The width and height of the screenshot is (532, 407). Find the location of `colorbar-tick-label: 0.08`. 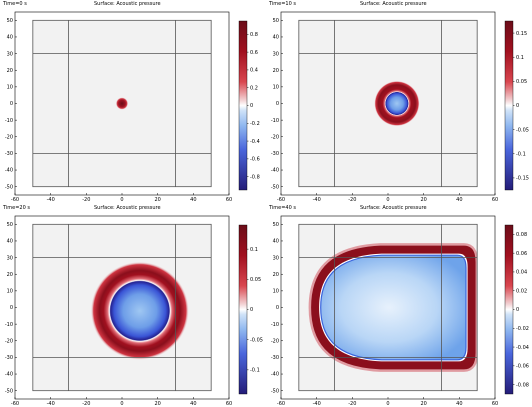

colorbar-tick-label: 0.08 is located at coordinates (521, 235).